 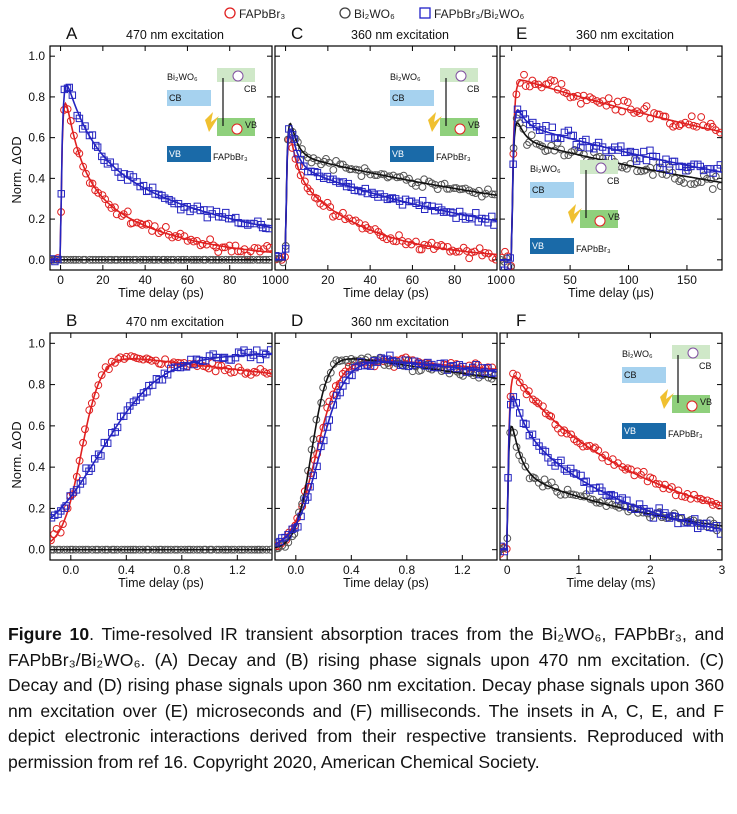 I want to click on inset-C: Bi₂WO₆ CB VB CB VB FAPbBr₃, so click(x=435, y=115).